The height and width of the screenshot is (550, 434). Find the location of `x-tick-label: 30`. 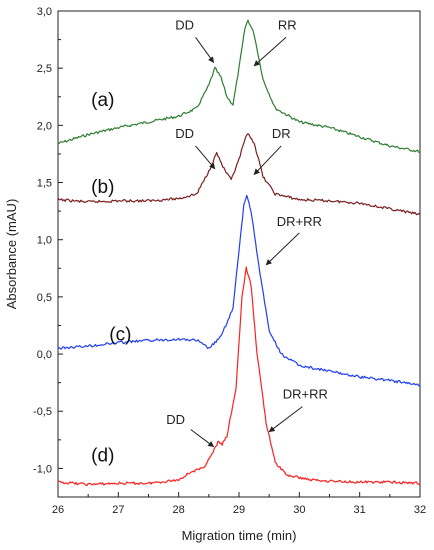

x-tick-label: 30 is located at coordinates (299, 510).